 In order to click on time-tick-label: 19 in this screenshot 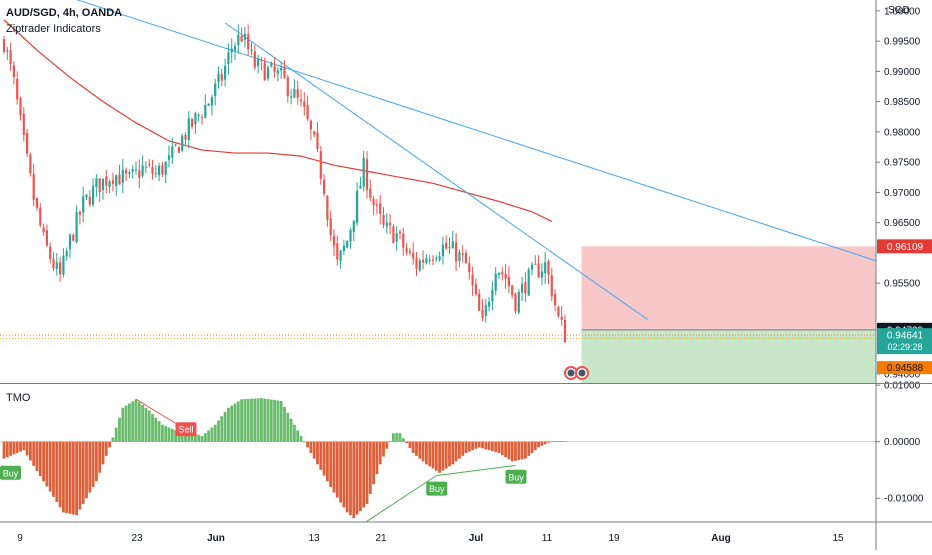, I will do `click(614, 538)`.